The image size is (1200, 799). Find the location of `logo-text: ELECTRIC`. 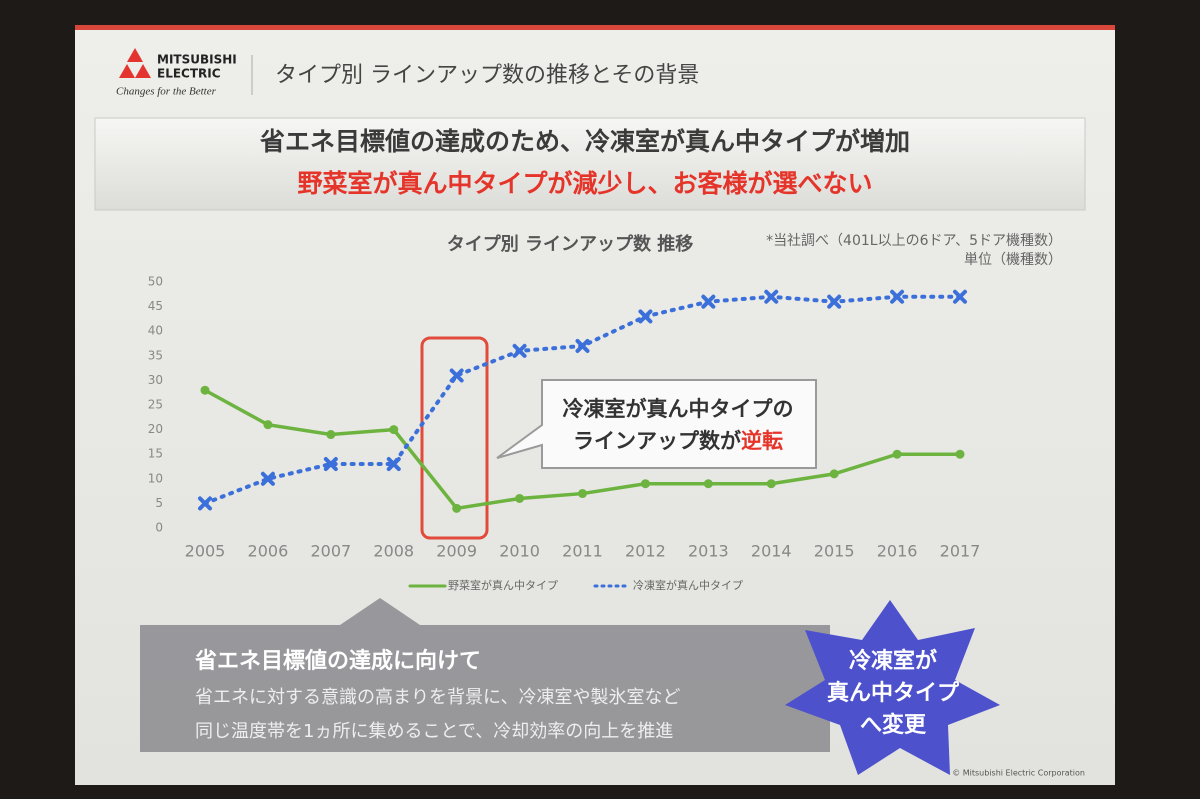

logo-text: ELECTRIC is located at coordinates (189, 74).